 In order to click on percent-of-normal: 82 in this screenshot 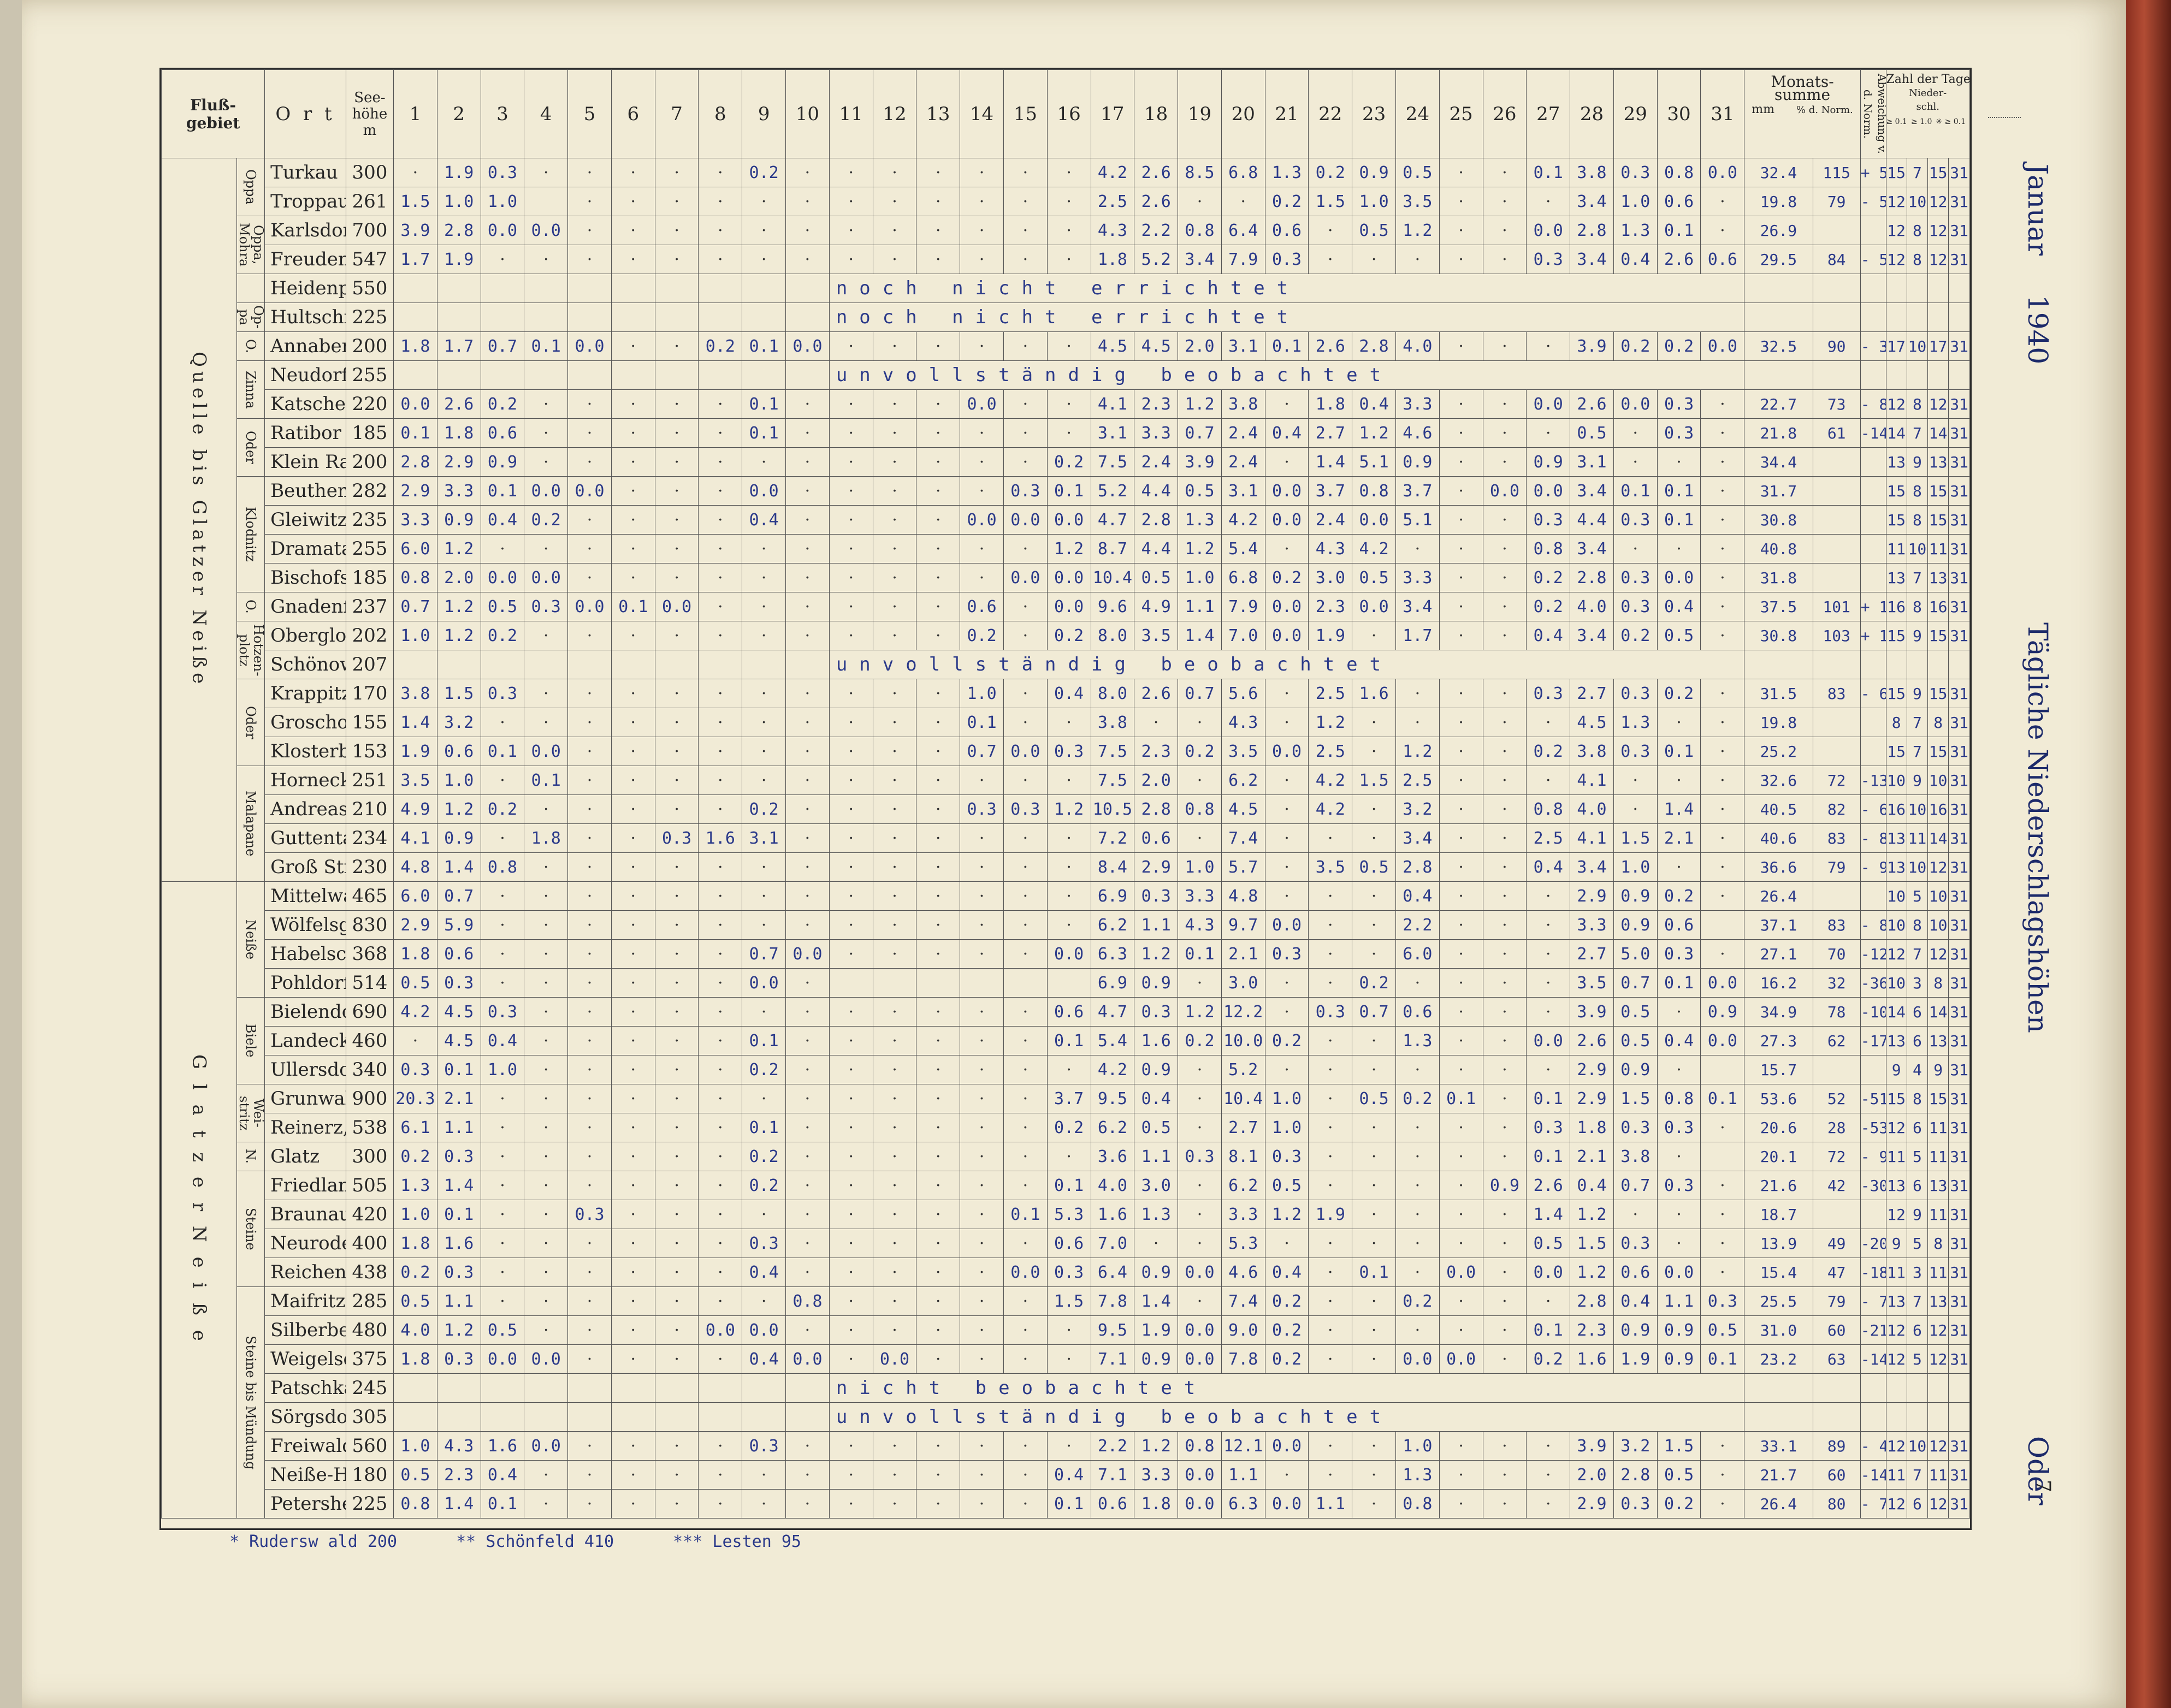, I will do `click(1836, 809)`.